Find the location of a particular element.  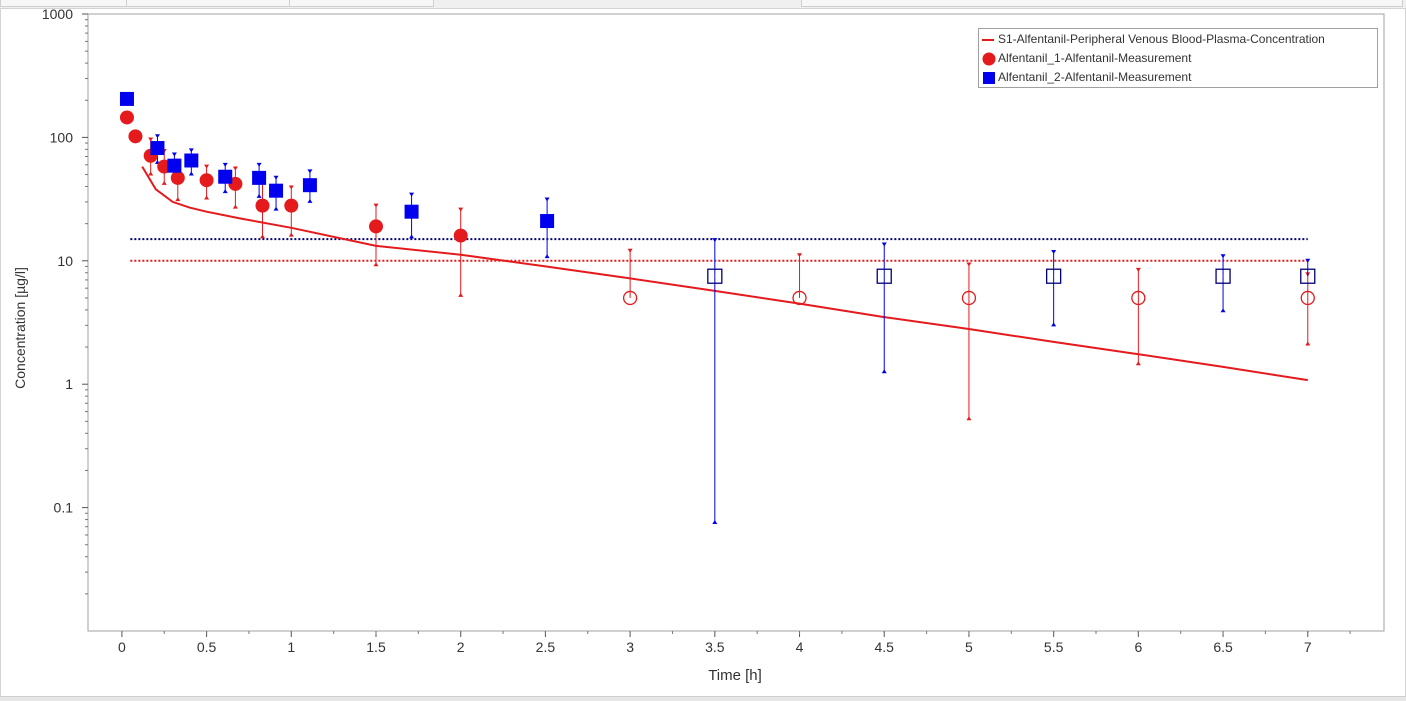

x-tick-label: 5 is located at coordinates (969, 647).